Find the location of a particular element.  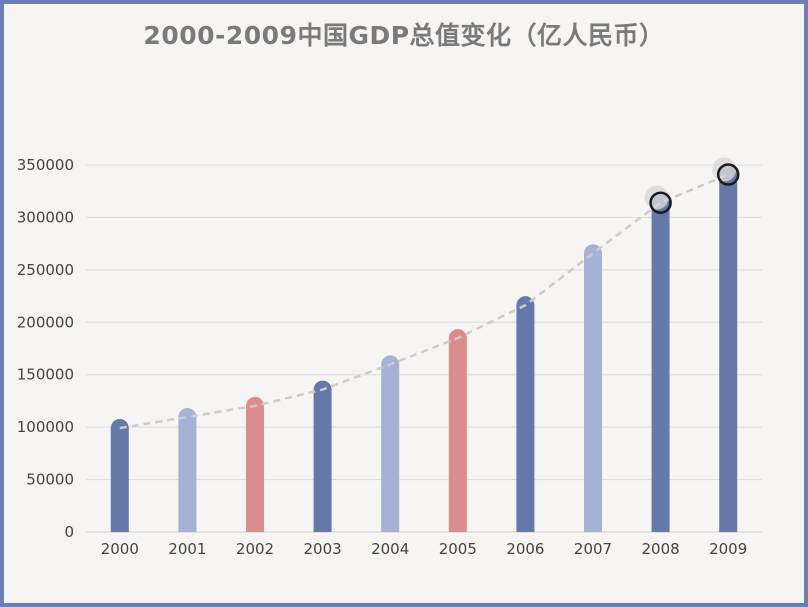

x-tick-label: 2000 is located at coordinates (120, 549).